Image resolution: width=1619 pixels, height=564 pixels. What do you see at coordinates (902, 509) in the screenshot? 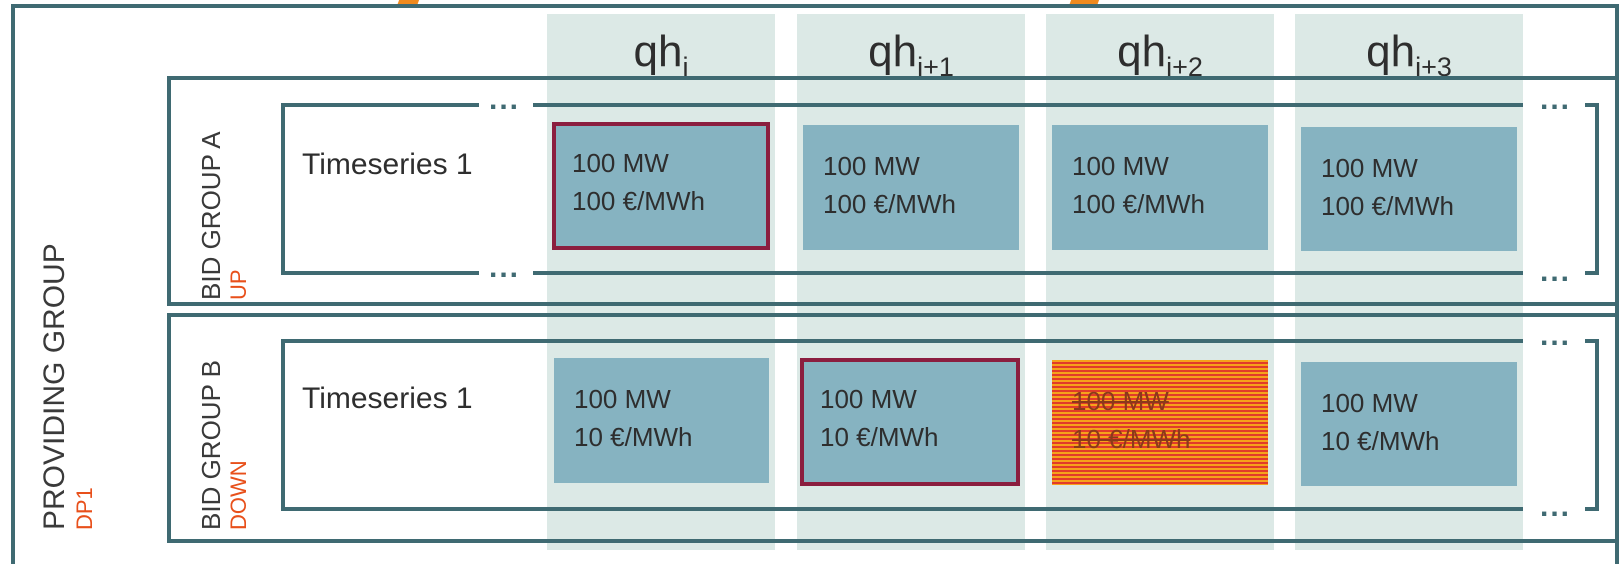
I see `timeseries-b-bottom-edge` at bounding box center [902, 509].